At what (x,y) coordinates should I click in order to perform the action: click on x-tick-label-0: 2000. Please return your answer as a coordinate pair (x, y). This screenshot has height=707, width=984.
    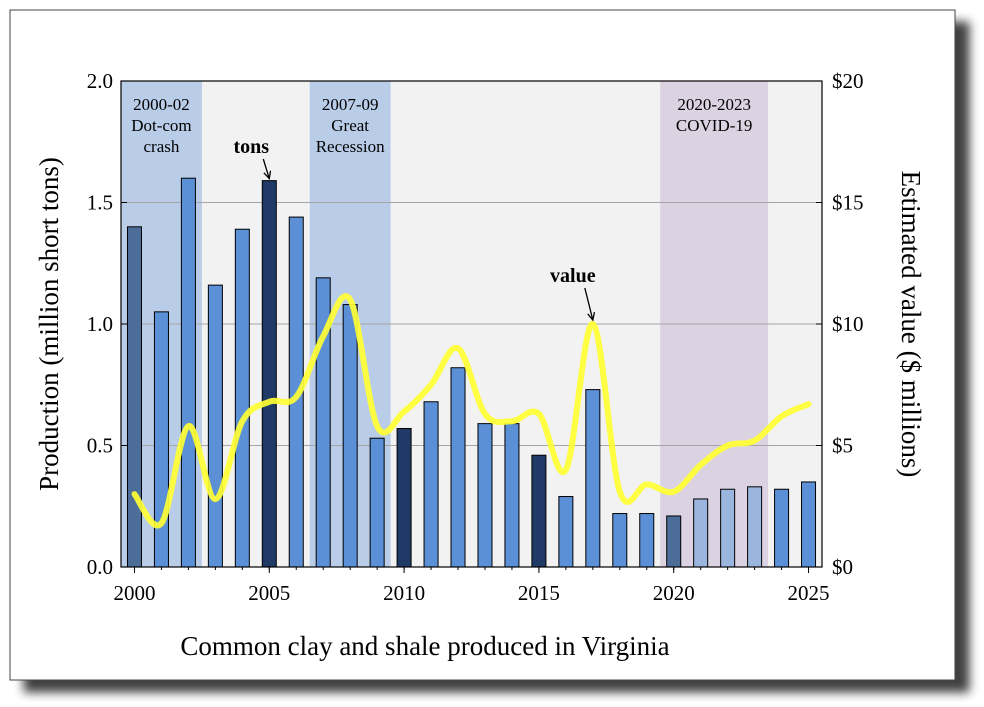
    Looking at the image, I should click on (134, 593).